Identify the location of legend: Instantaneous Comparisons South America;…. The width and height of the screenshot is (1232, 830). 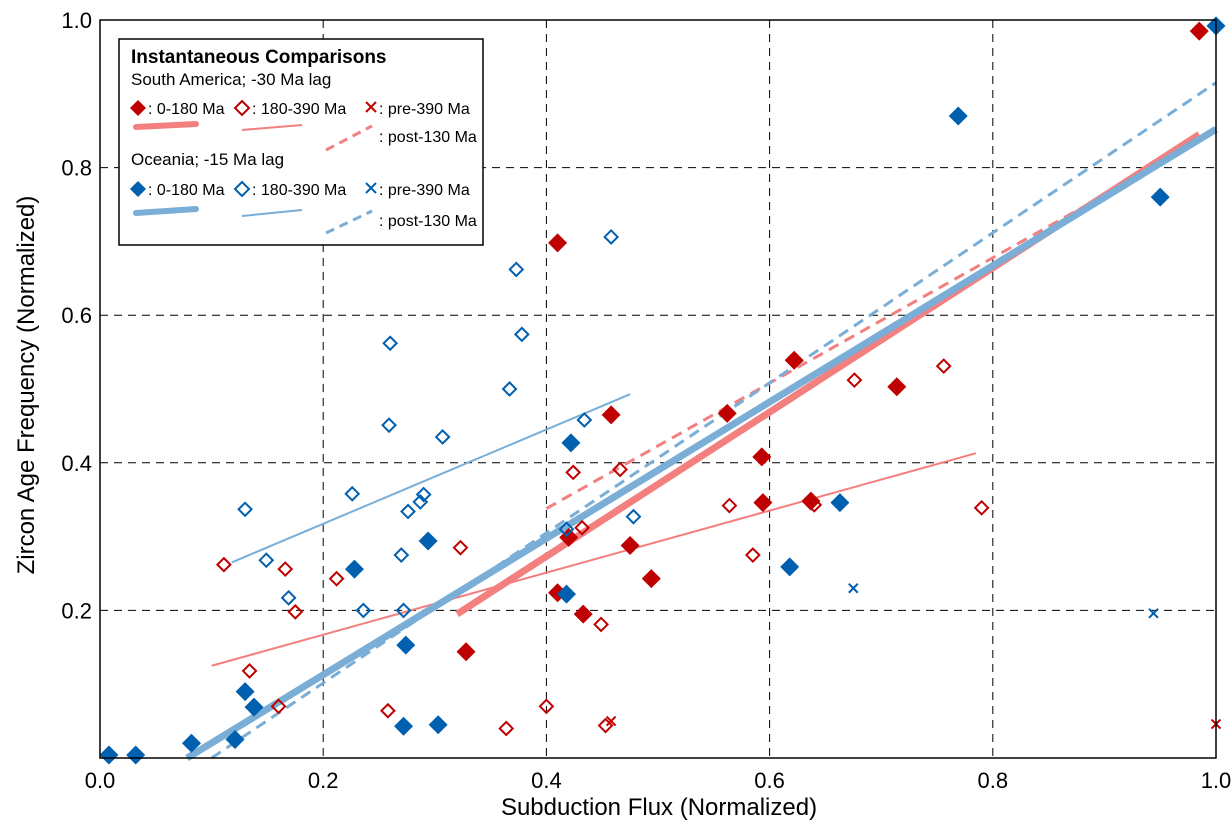
(301, 142).